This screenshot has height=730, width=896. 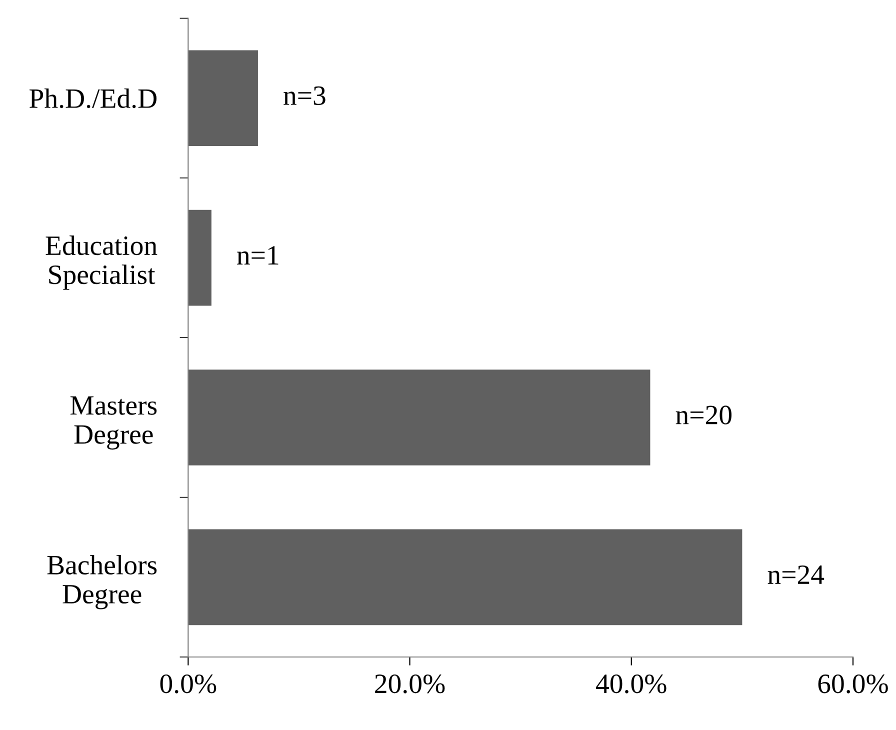 What do you see at coordinates (257, 255) in the screenshot?
I see `annotation: n=1` at bounding box center [257, 255].